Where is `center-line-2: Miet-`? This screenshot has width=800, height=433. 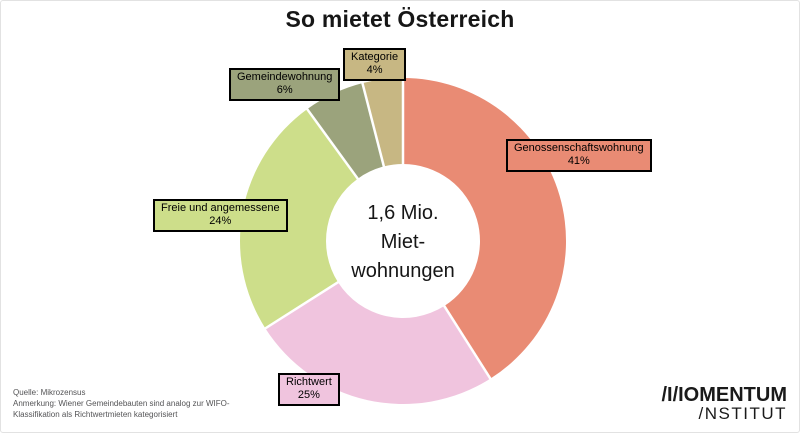
center-line-2: Miet- is located at coordinates (403, 242).